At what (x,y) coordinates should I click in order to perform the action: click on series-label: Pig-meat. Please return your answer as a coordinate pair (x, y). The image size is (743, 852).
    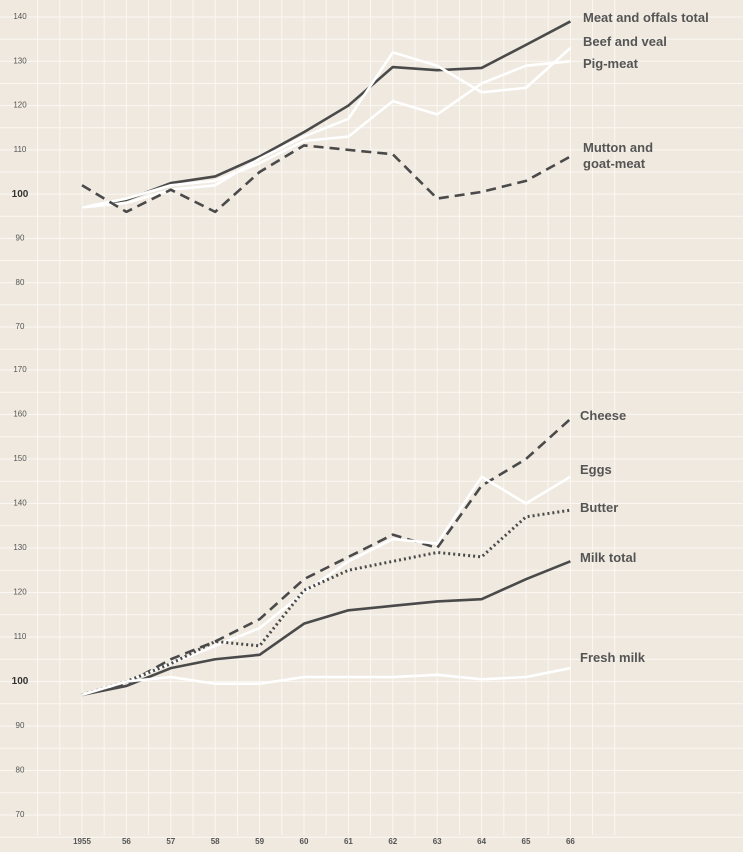
    Looking at the image, I should click on (610, 63).